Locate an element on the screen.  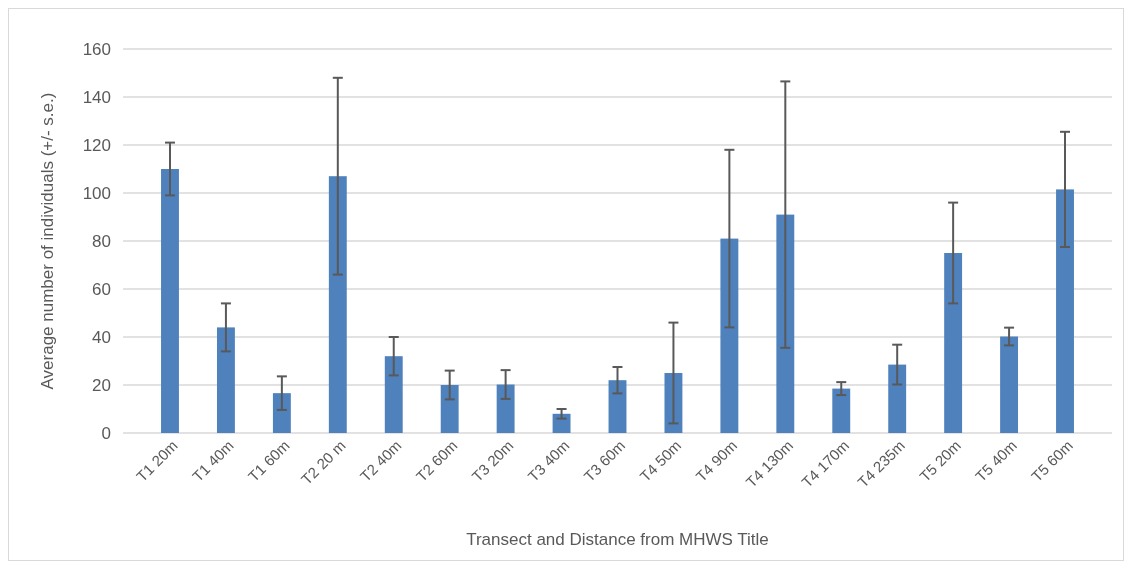
x-tick-label: T3 20m is located at coordinates (492, 460).